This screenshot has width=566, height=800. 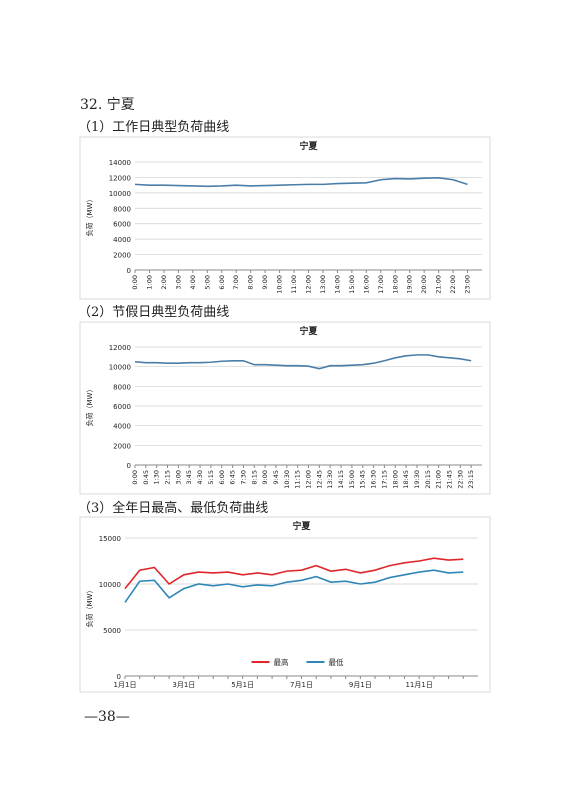 What do you see at coordinates (360, 685) in the screenshot?
I see `x-tick-label: 9月1日` at bounding box center [360, 685].